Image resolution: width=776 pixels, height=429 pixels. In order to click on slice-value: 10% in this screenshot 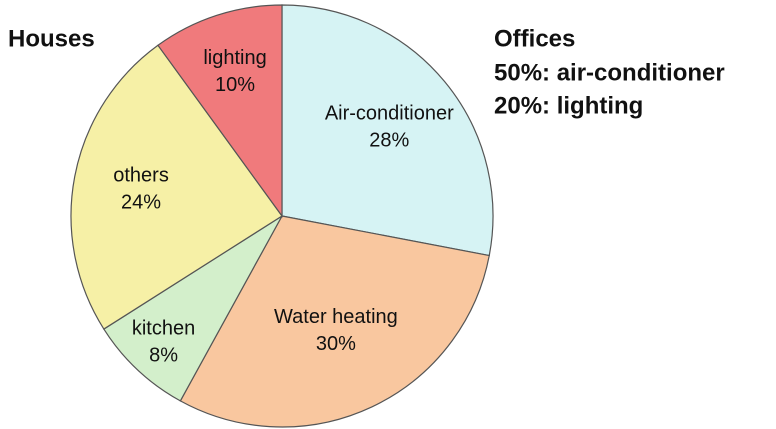, I will do `click(235, 85)`.